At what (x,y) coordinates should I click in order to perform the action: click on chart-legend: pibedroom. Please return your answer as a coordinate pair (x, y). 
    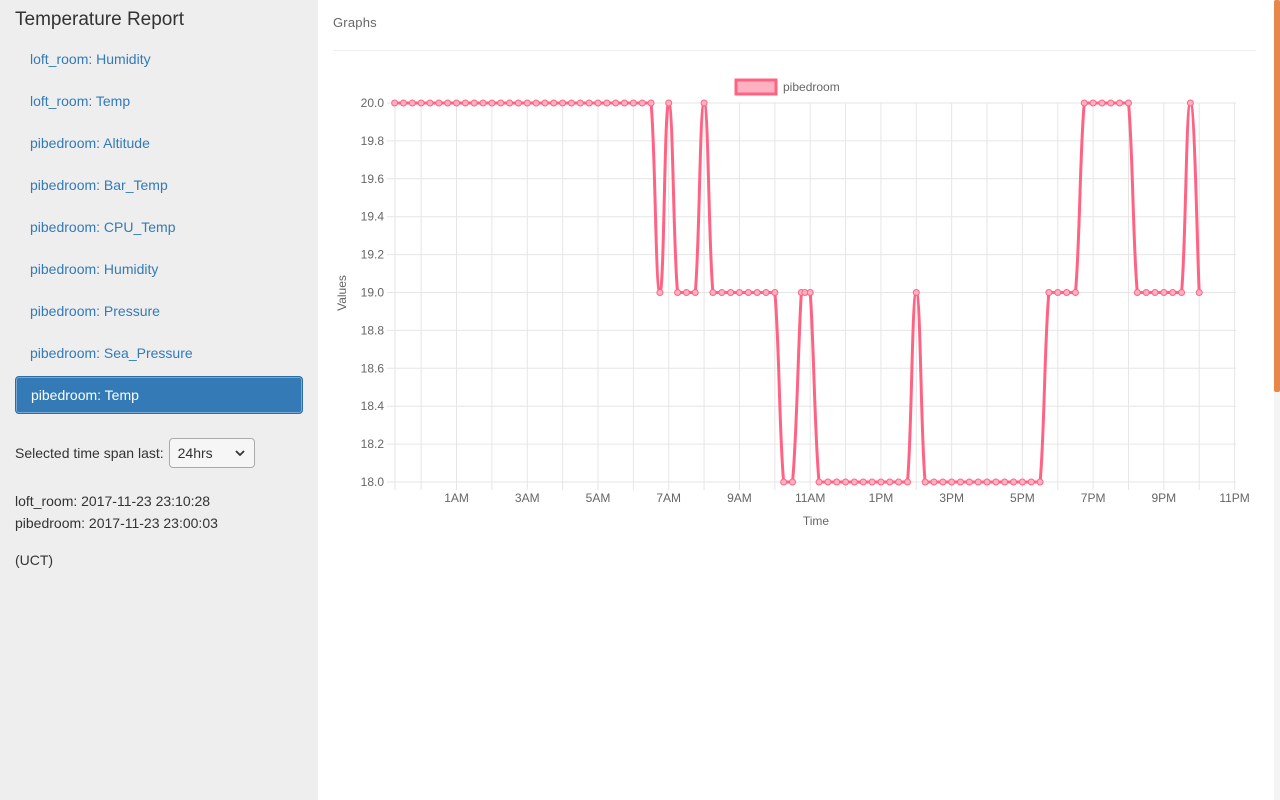
    Looking at the image, I should click on (787, 87).